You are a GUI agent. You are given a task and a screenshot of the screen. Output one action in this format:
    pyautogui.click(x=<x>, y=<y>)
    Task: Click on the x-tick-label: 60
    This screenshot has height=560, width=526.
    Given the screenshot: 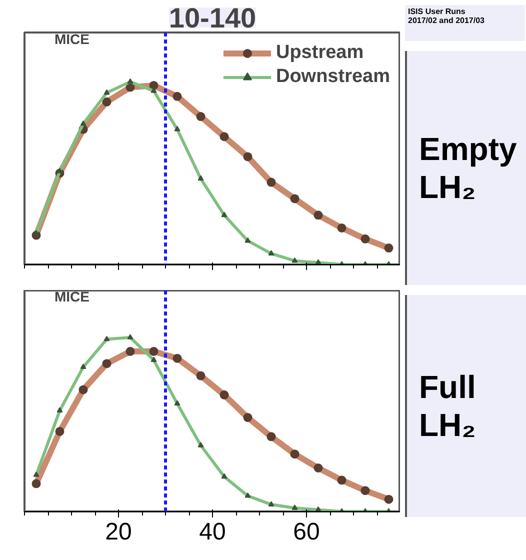 What is the action you would take?
    pyautogui.click(x=306, y=532)
    